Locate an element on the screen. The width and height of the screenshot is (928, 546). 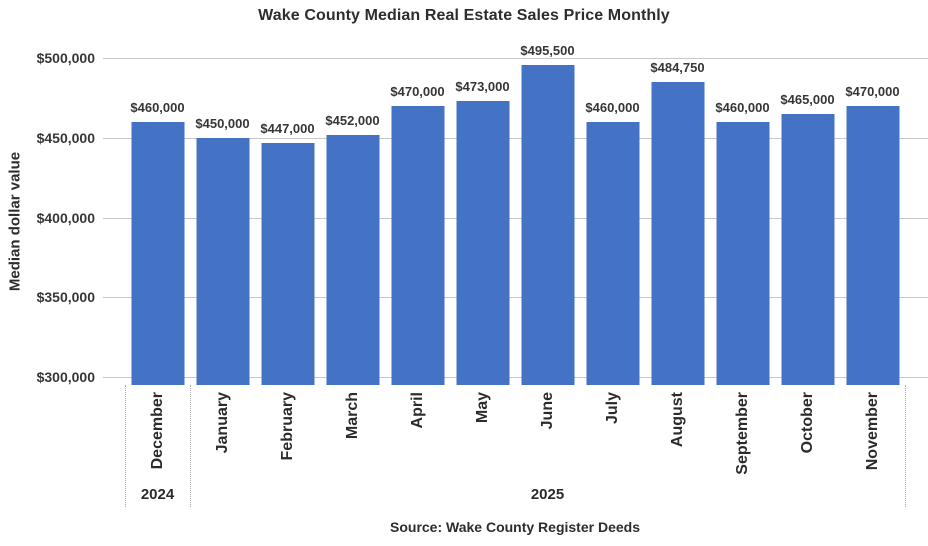
month-label: September is located at coordinates (742, 433).